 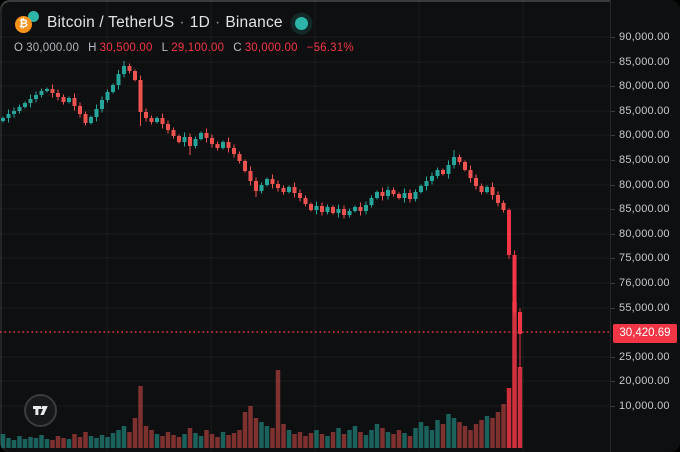 I want to click on ohlc-label: L, so click(x=165, y=48).